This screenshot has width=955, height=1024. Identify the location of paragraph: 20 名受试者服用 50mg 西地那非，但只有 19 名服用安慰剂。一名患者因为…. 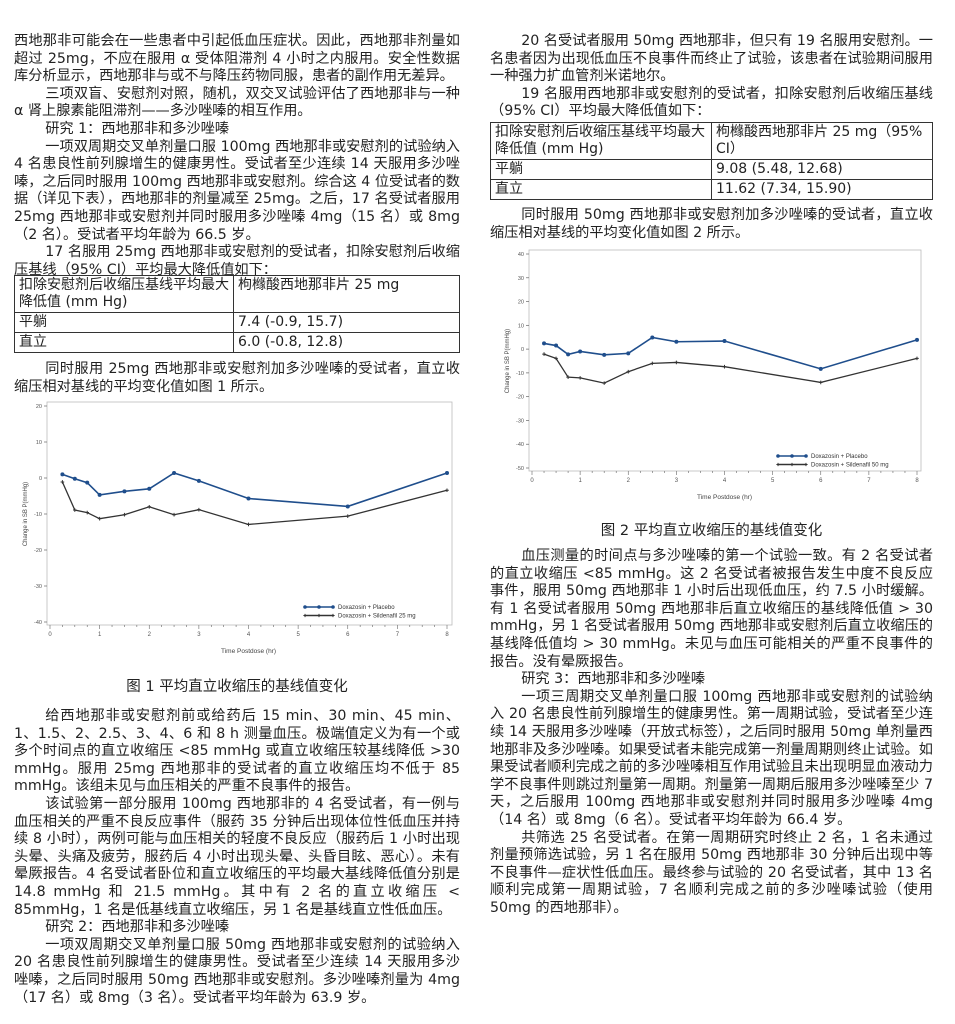
(711, 59).